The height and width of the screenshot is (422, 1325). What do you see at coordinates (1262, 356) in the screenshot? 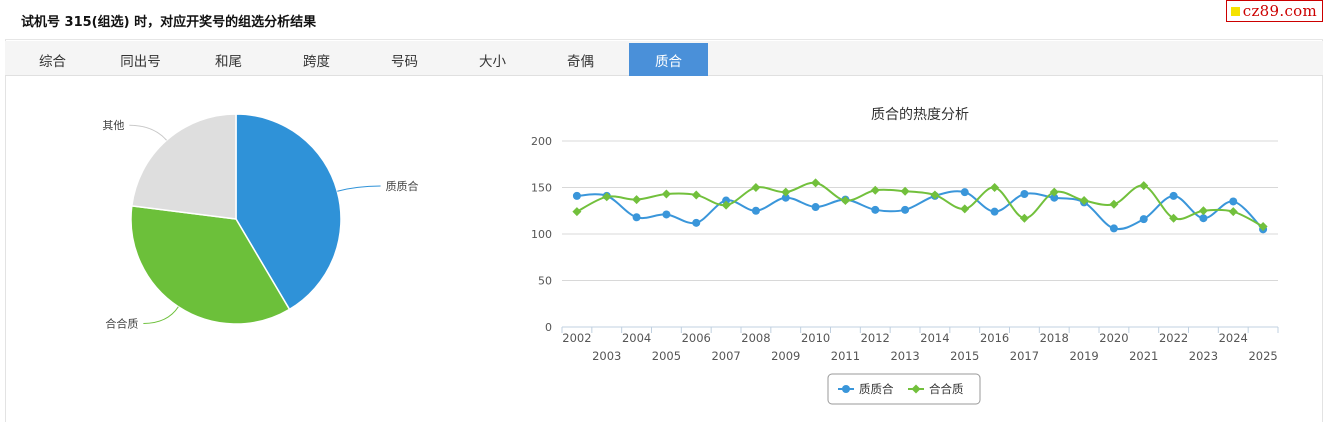
I see `x-tick-label: 2025` at bounding box center [1262, 356].